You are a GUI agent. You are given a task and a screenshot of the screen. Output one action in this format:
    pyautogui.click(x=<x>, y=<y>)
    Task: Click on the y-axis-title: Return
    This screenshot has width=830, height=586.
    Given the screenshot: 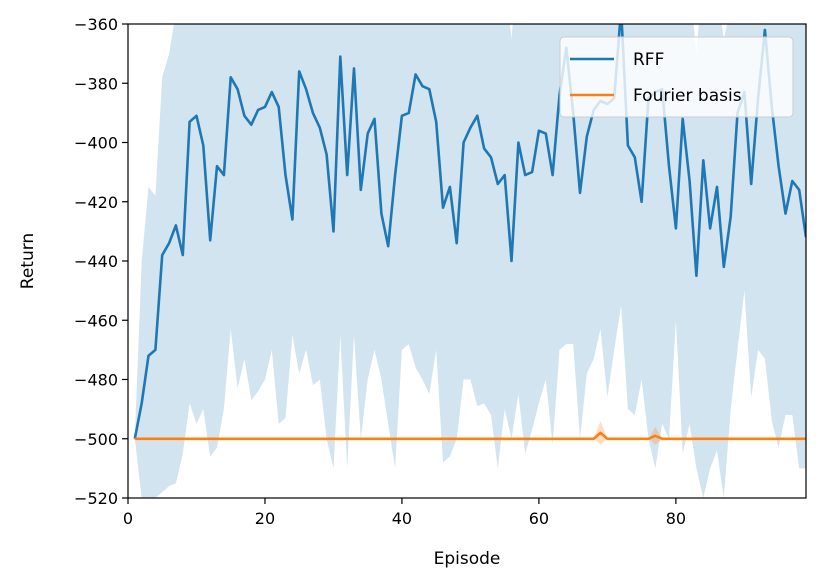 What is the action you would take?
    pyautogui.click(x=28, y=261)
    